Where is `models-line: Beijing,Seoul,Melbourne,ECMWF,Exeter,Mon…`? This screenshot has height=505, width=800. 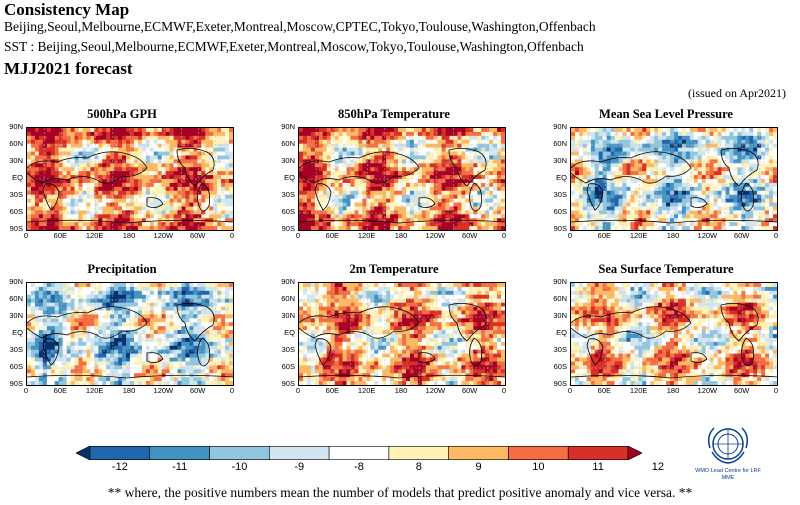
models-line: Beijing,Seoul,Melbourne,ECMWF,Exeter,Mon… is located at coordinates (300, 26).